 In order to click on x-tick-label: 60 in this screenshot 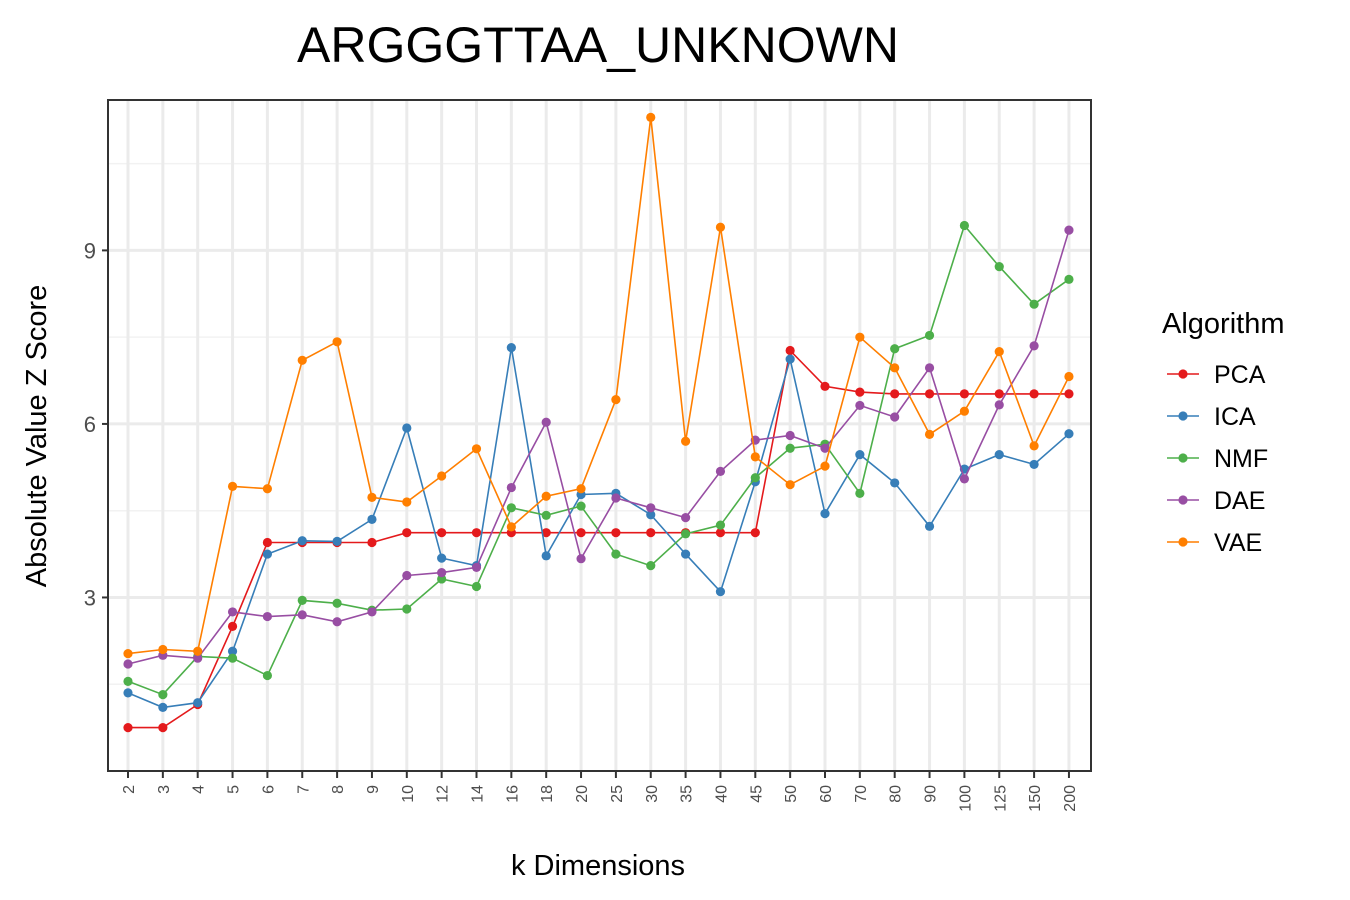, I will do `click(826, 794)`.